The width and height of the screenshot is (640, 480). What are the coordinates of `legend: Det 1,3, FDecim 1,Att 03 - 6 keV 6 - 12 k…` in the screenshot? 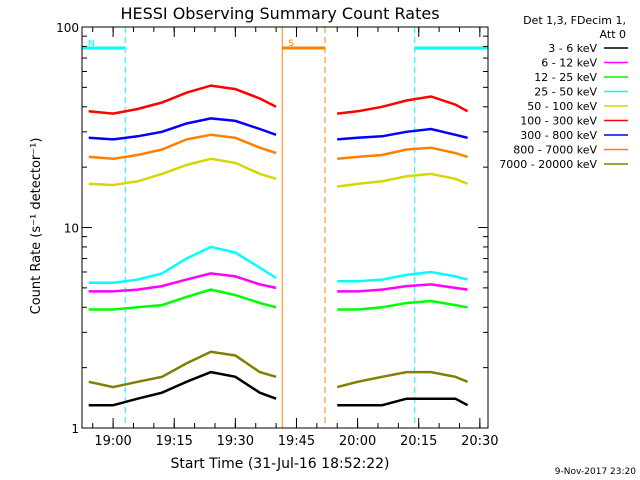 It's located at (563, 92).